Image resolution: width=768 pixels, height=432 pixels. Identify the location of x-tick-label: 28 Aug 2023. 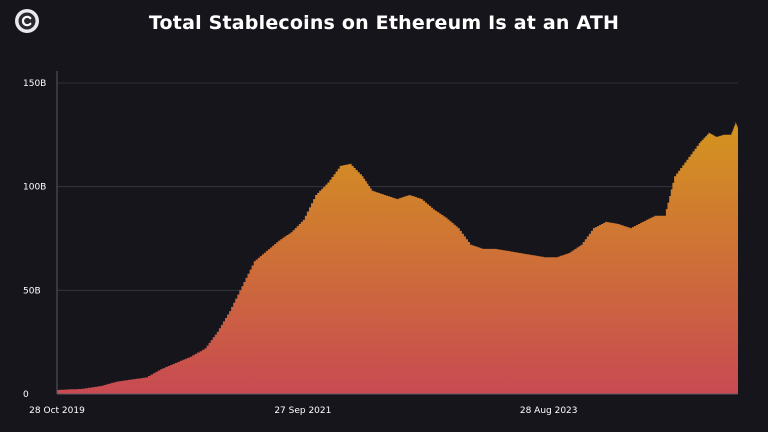
(549, 411).